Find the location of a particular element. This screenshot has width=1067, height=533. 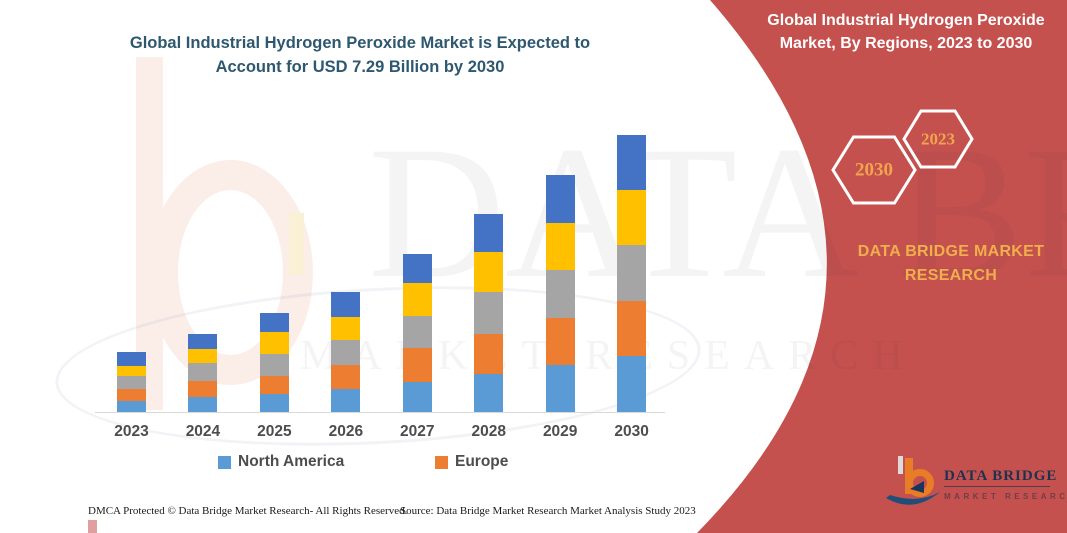

legend-label: North America is located at coordinates (291, 461).